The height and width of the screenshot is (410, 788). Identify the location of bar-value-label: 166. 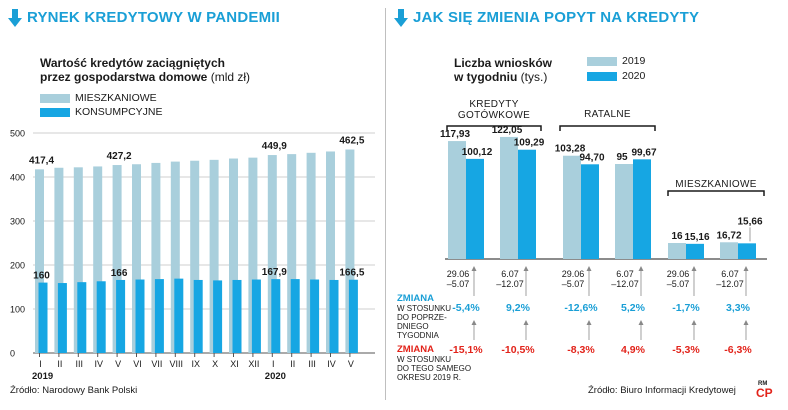
(119, 273).